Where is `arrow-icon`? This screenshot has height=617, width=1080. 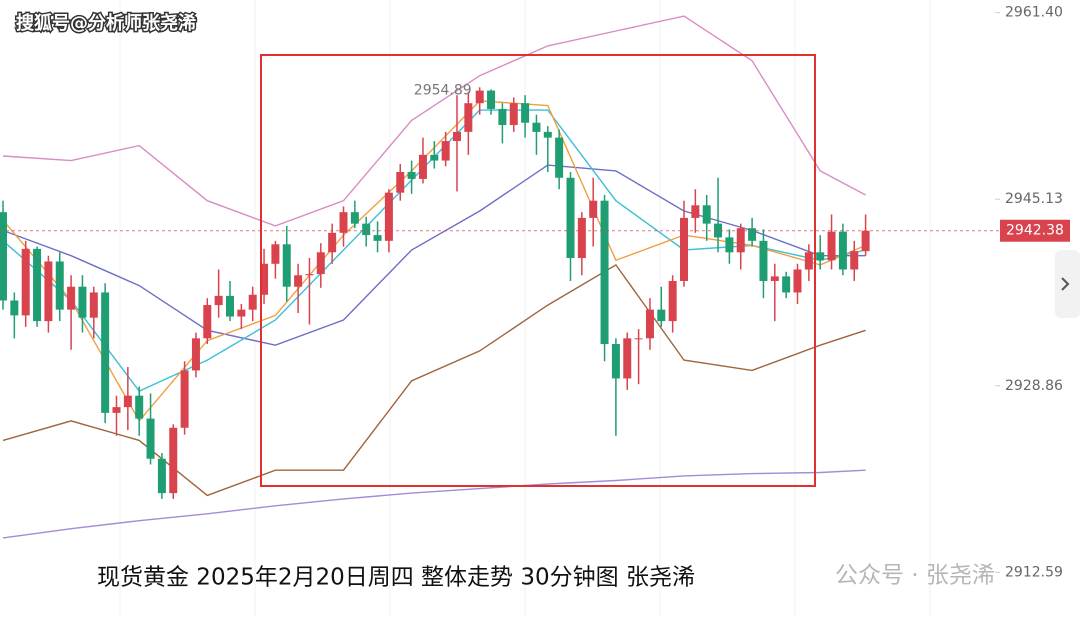
arrow-icon is located at coordinates (1065, 284).